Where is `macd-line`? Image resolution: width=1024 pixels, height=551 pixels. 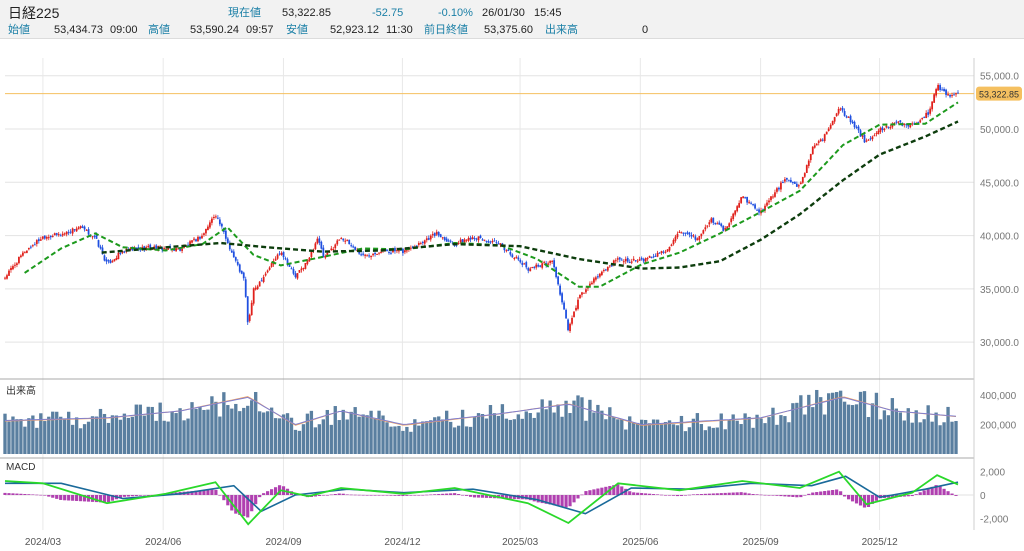
macd-line is located at coordinates (481, 498).